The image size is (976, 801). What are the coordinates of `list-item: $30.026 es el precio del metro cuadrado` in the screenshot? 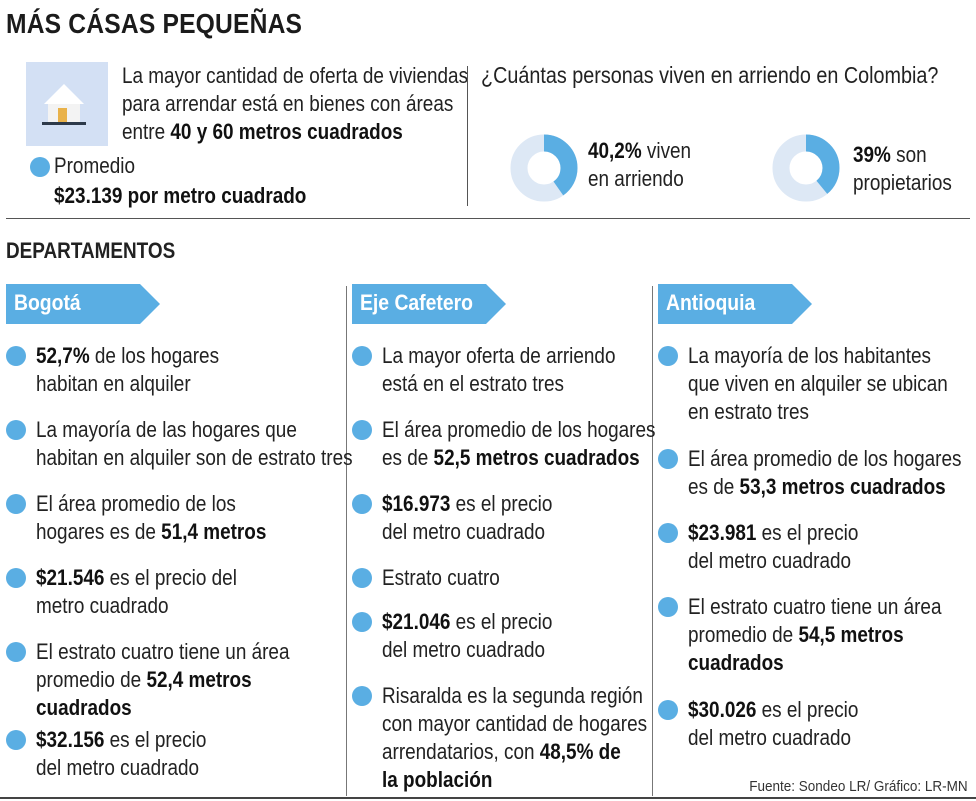 It's located at (772, 724).